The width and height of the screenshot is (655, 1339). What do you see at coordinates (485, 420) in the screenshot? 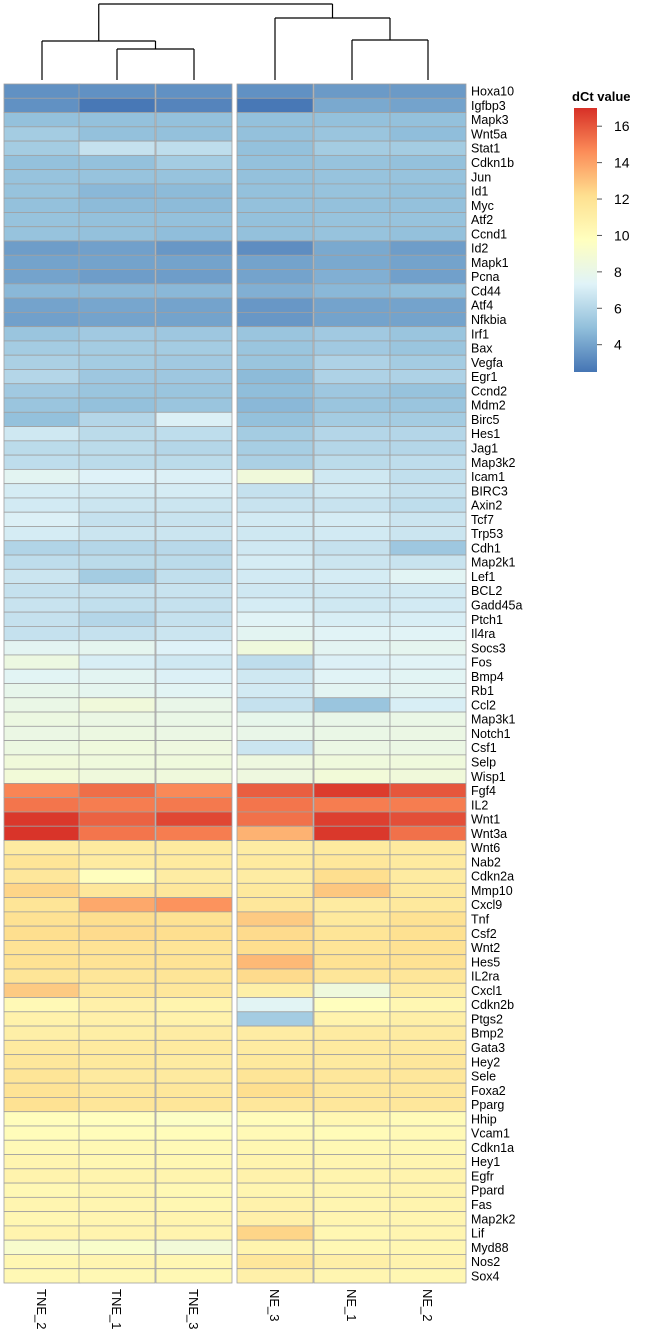
I see `row-label: Birc5` at bounding box center [485, 420].